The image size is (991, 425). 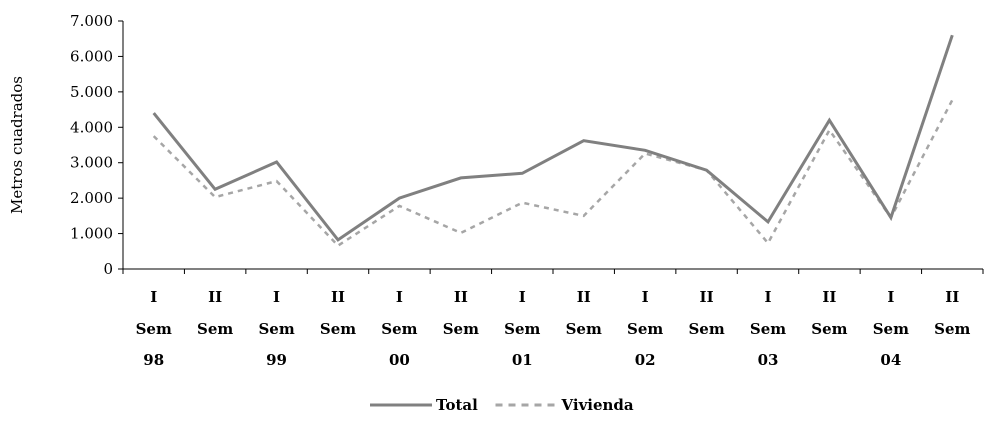 I want to click on y-axis-label: Metros cuadrados, so click(x=17, y=145).